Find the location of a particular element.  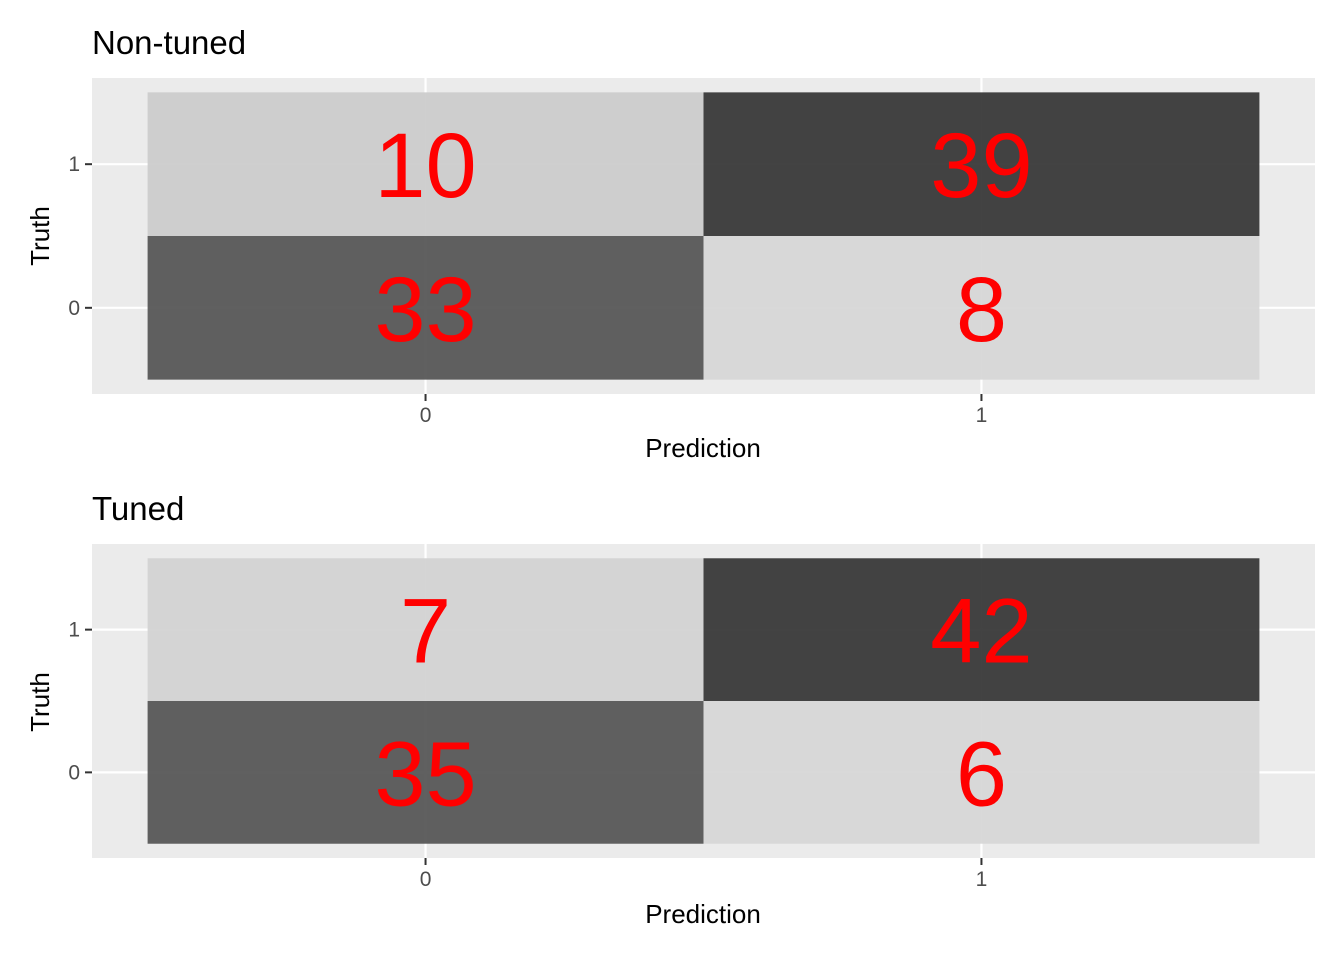

cell-value-label: 42 is located at coordinates (981, 632).